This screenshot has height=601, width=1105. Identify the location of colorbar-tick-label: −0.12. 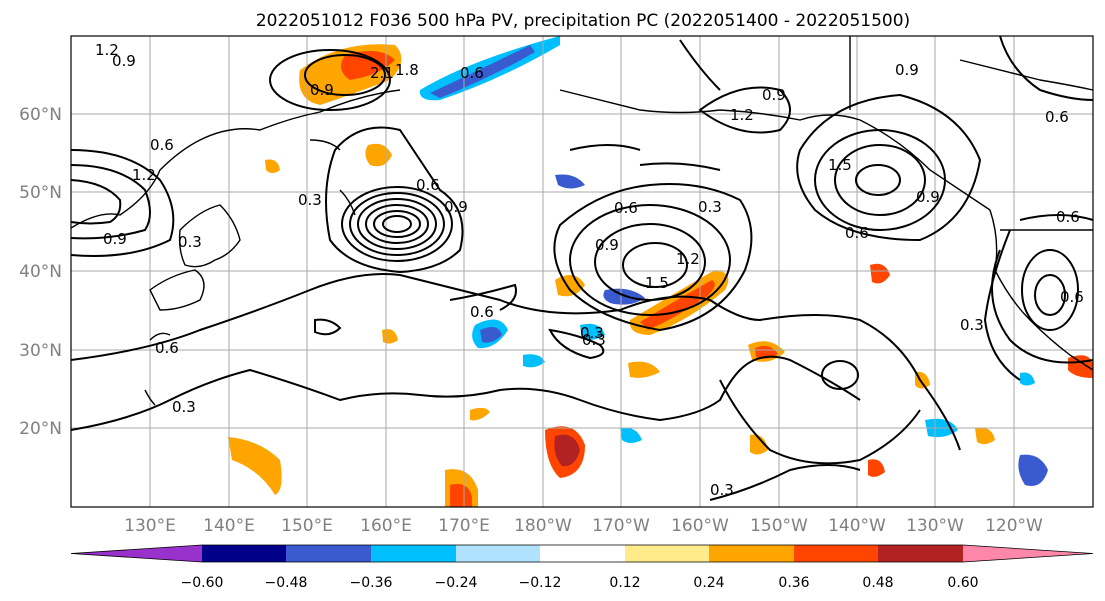
(540, 583).